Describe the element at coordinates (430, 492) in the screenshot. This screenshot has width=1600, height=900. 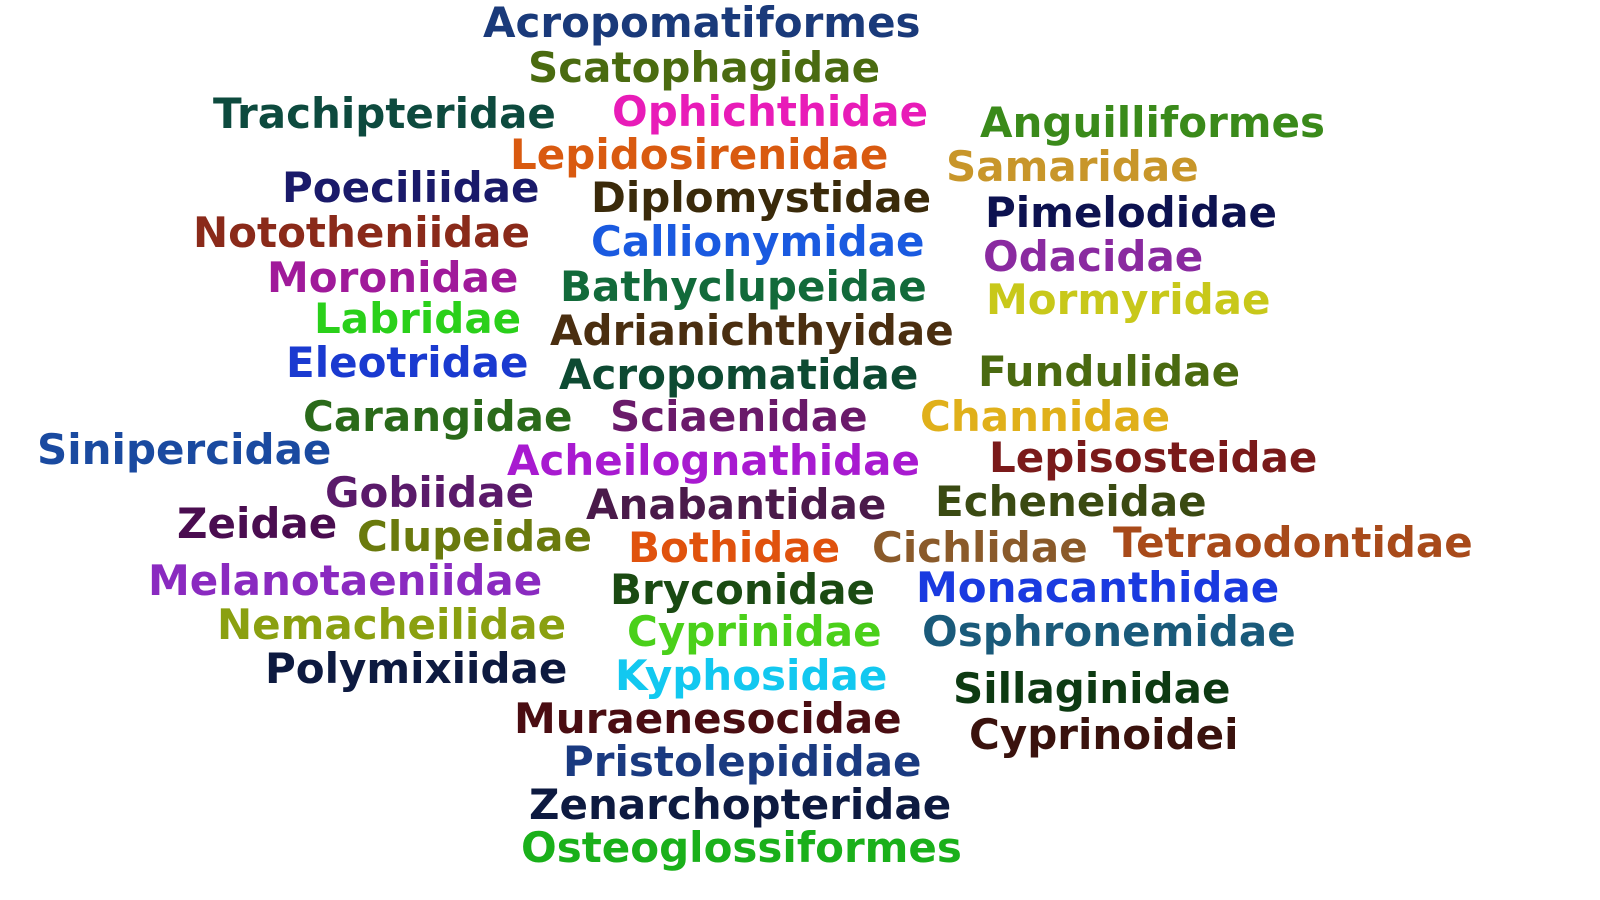
I see `word-gobiidae: Gobiidae` at that location.